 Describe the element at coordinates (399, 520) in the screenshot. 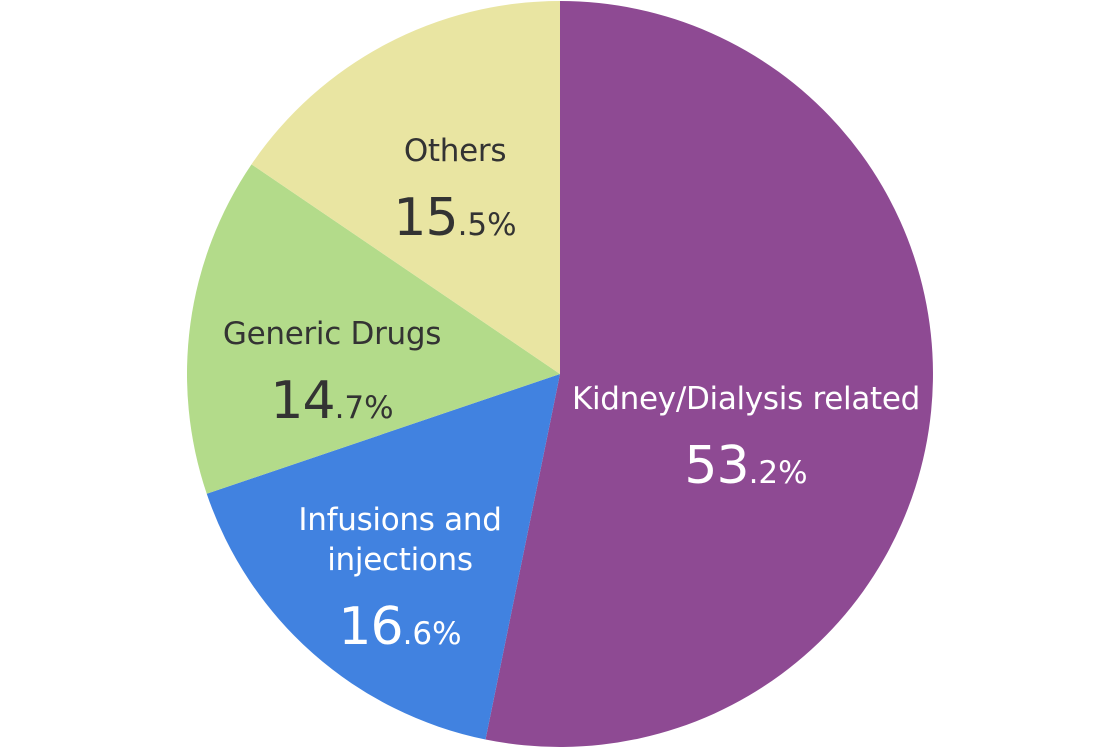

I see `slice-name-text: Infusions and` at that location.